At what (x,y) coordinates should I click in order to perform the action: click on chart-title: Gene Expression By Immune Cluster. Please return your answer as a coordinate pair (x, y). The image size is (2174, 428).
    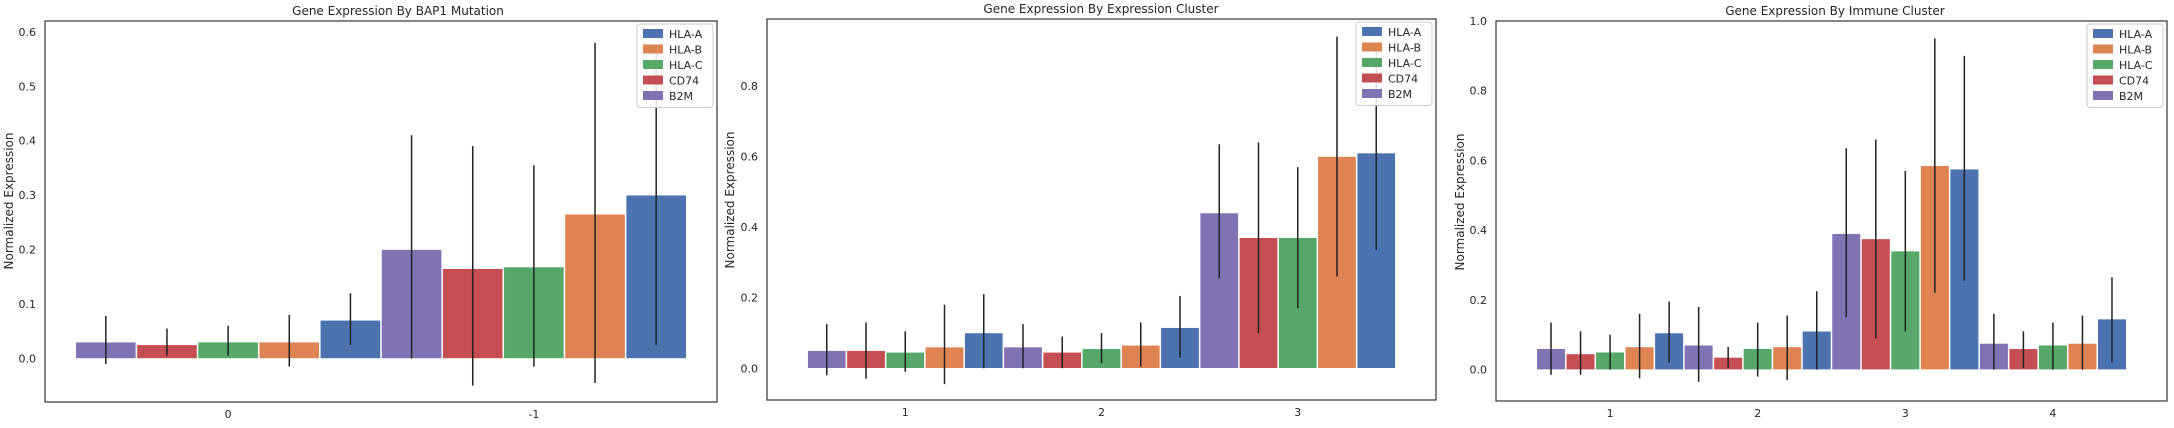
    Looking at the image, I should click on (1835, 11).